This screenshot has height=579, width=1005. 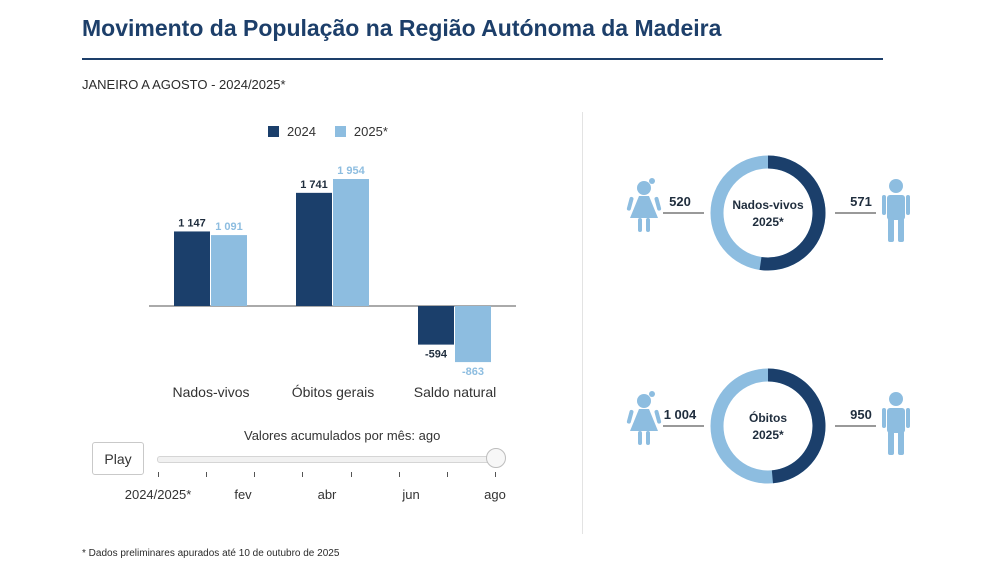 What do you see at coordinates (333, 392) in the screenshot?
I see `category-label-1: Óbitos gerais` at bounding box center [333, 392].